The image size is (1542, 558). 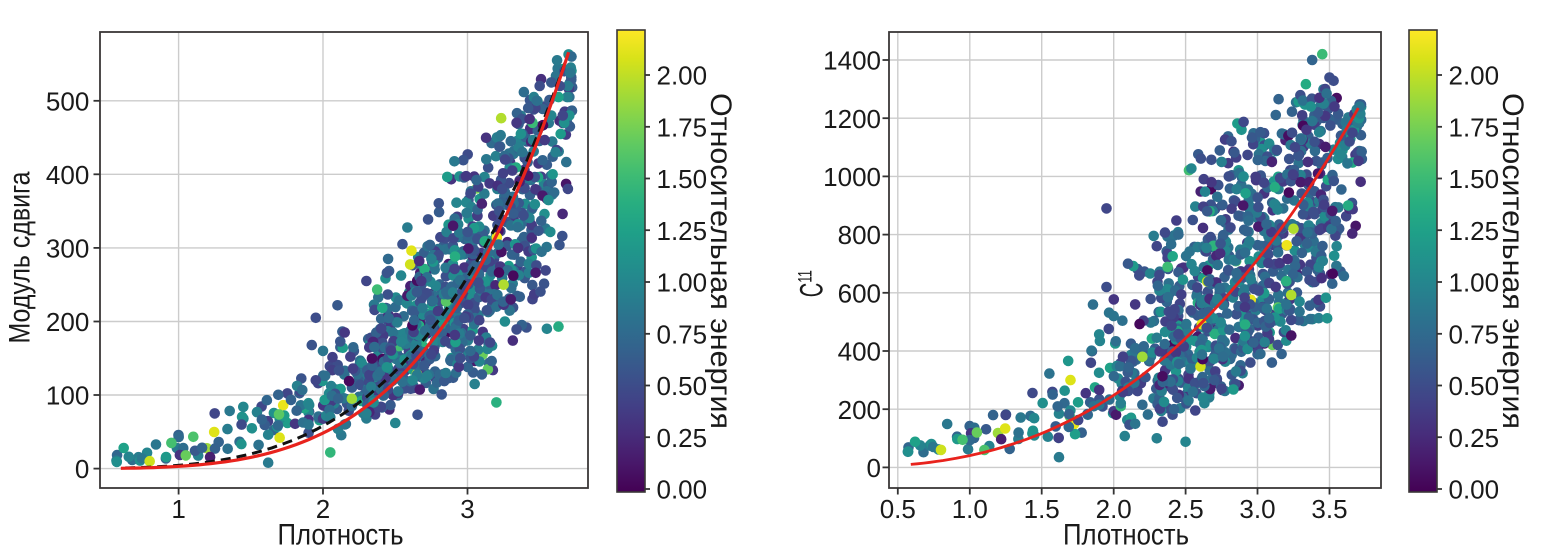 I want to click on svg-text: 1000, so click(x=852, y=177).